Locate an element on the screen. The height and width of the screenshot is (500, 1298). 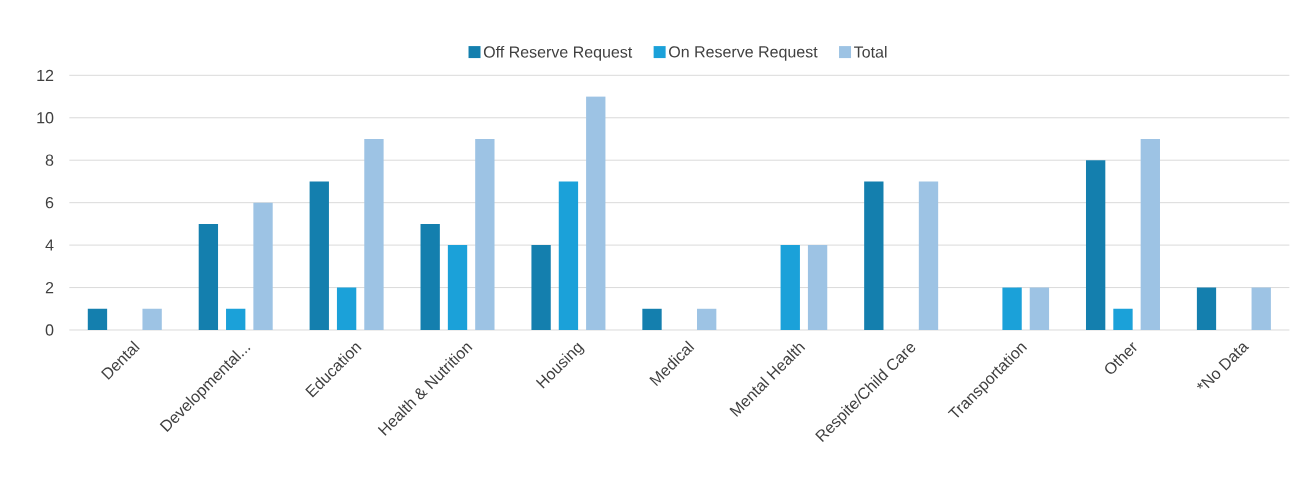
y-tick-label: 10 is located at coordinates (45, 118).